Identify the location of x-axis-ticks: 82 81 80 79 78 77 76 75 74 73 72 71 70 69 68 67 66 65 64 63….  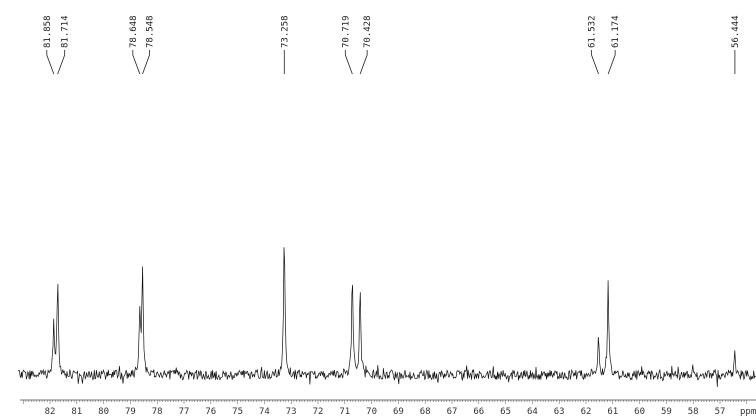
(389, 408).